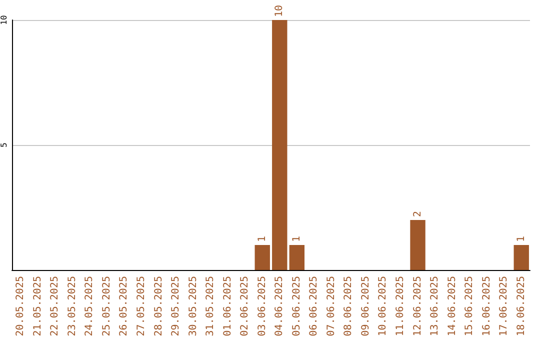 This screenshot has width=540, height=340. Describe the element at coordinates (418, 213) in the screenshot. I see `data-label: 2` at that location.